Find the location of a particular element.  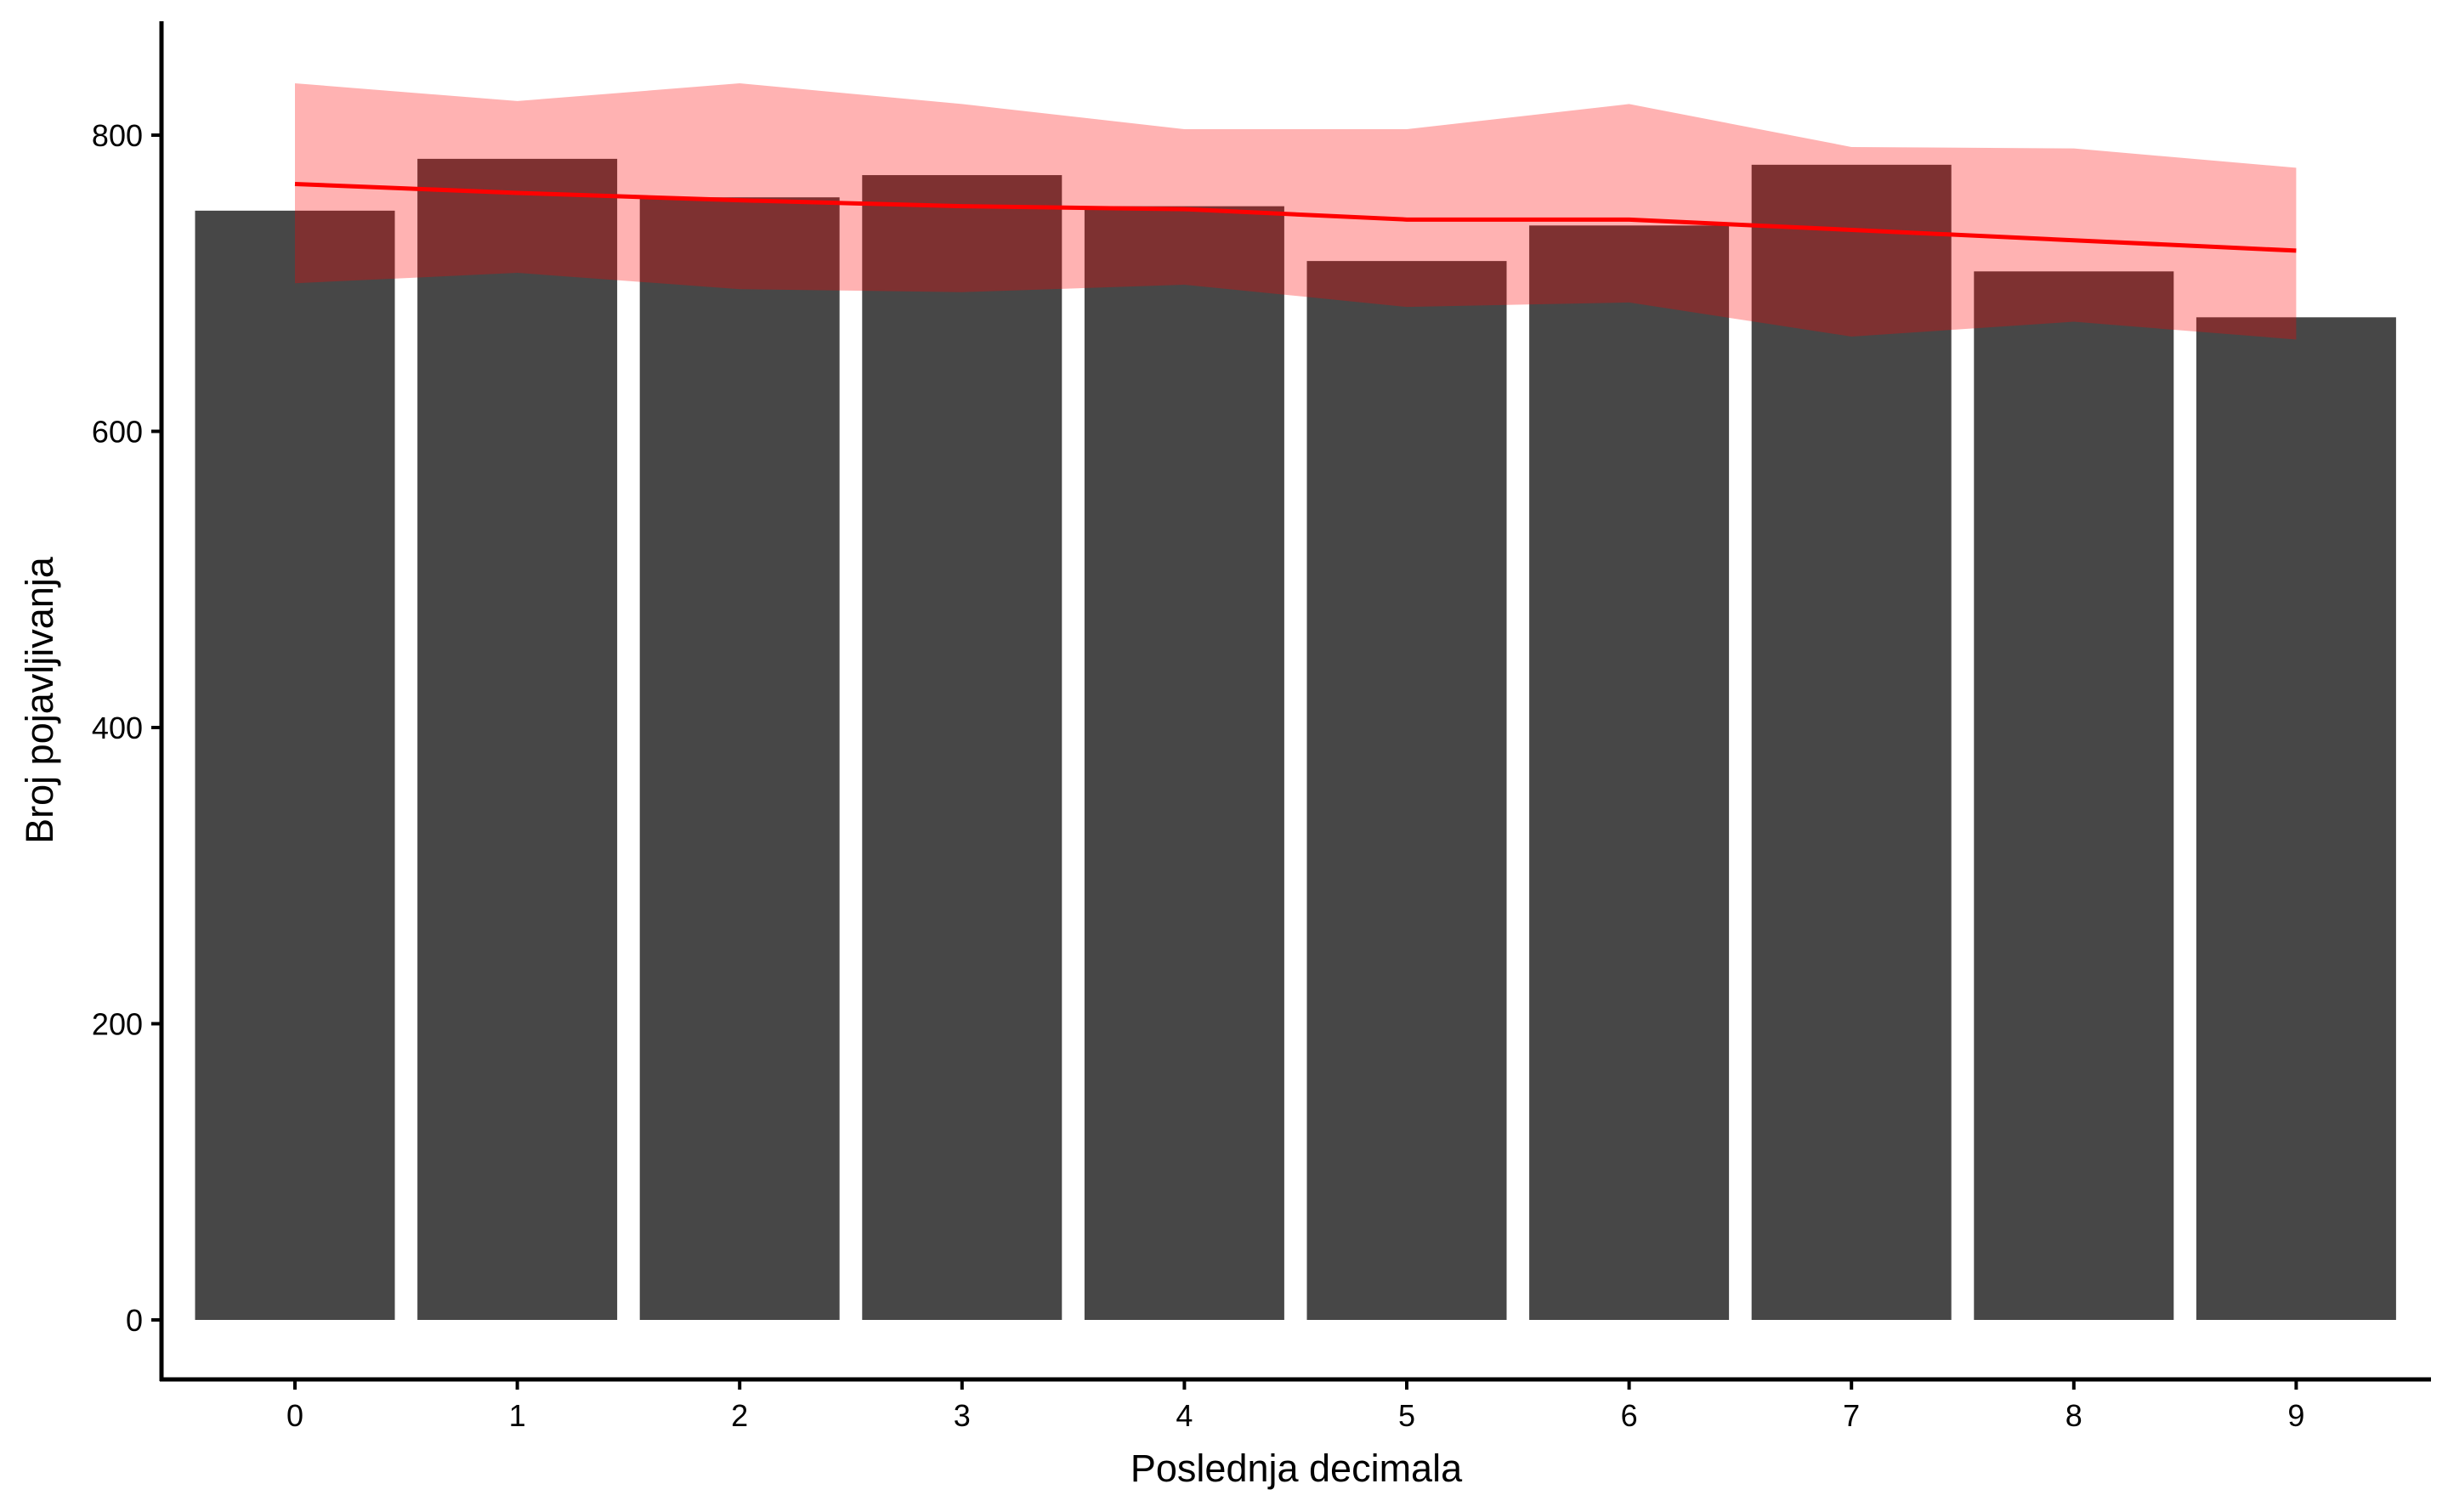

y-tick-label-0: 0 is located at coordinates (134, 1320).